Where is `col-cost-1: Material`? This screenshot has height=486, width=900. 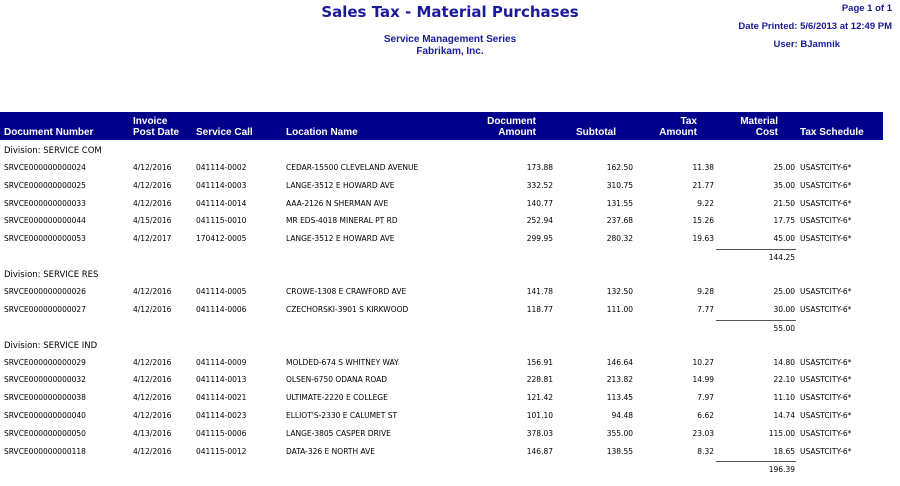
col-cost-1: Material is located at coordinates (759, 121).